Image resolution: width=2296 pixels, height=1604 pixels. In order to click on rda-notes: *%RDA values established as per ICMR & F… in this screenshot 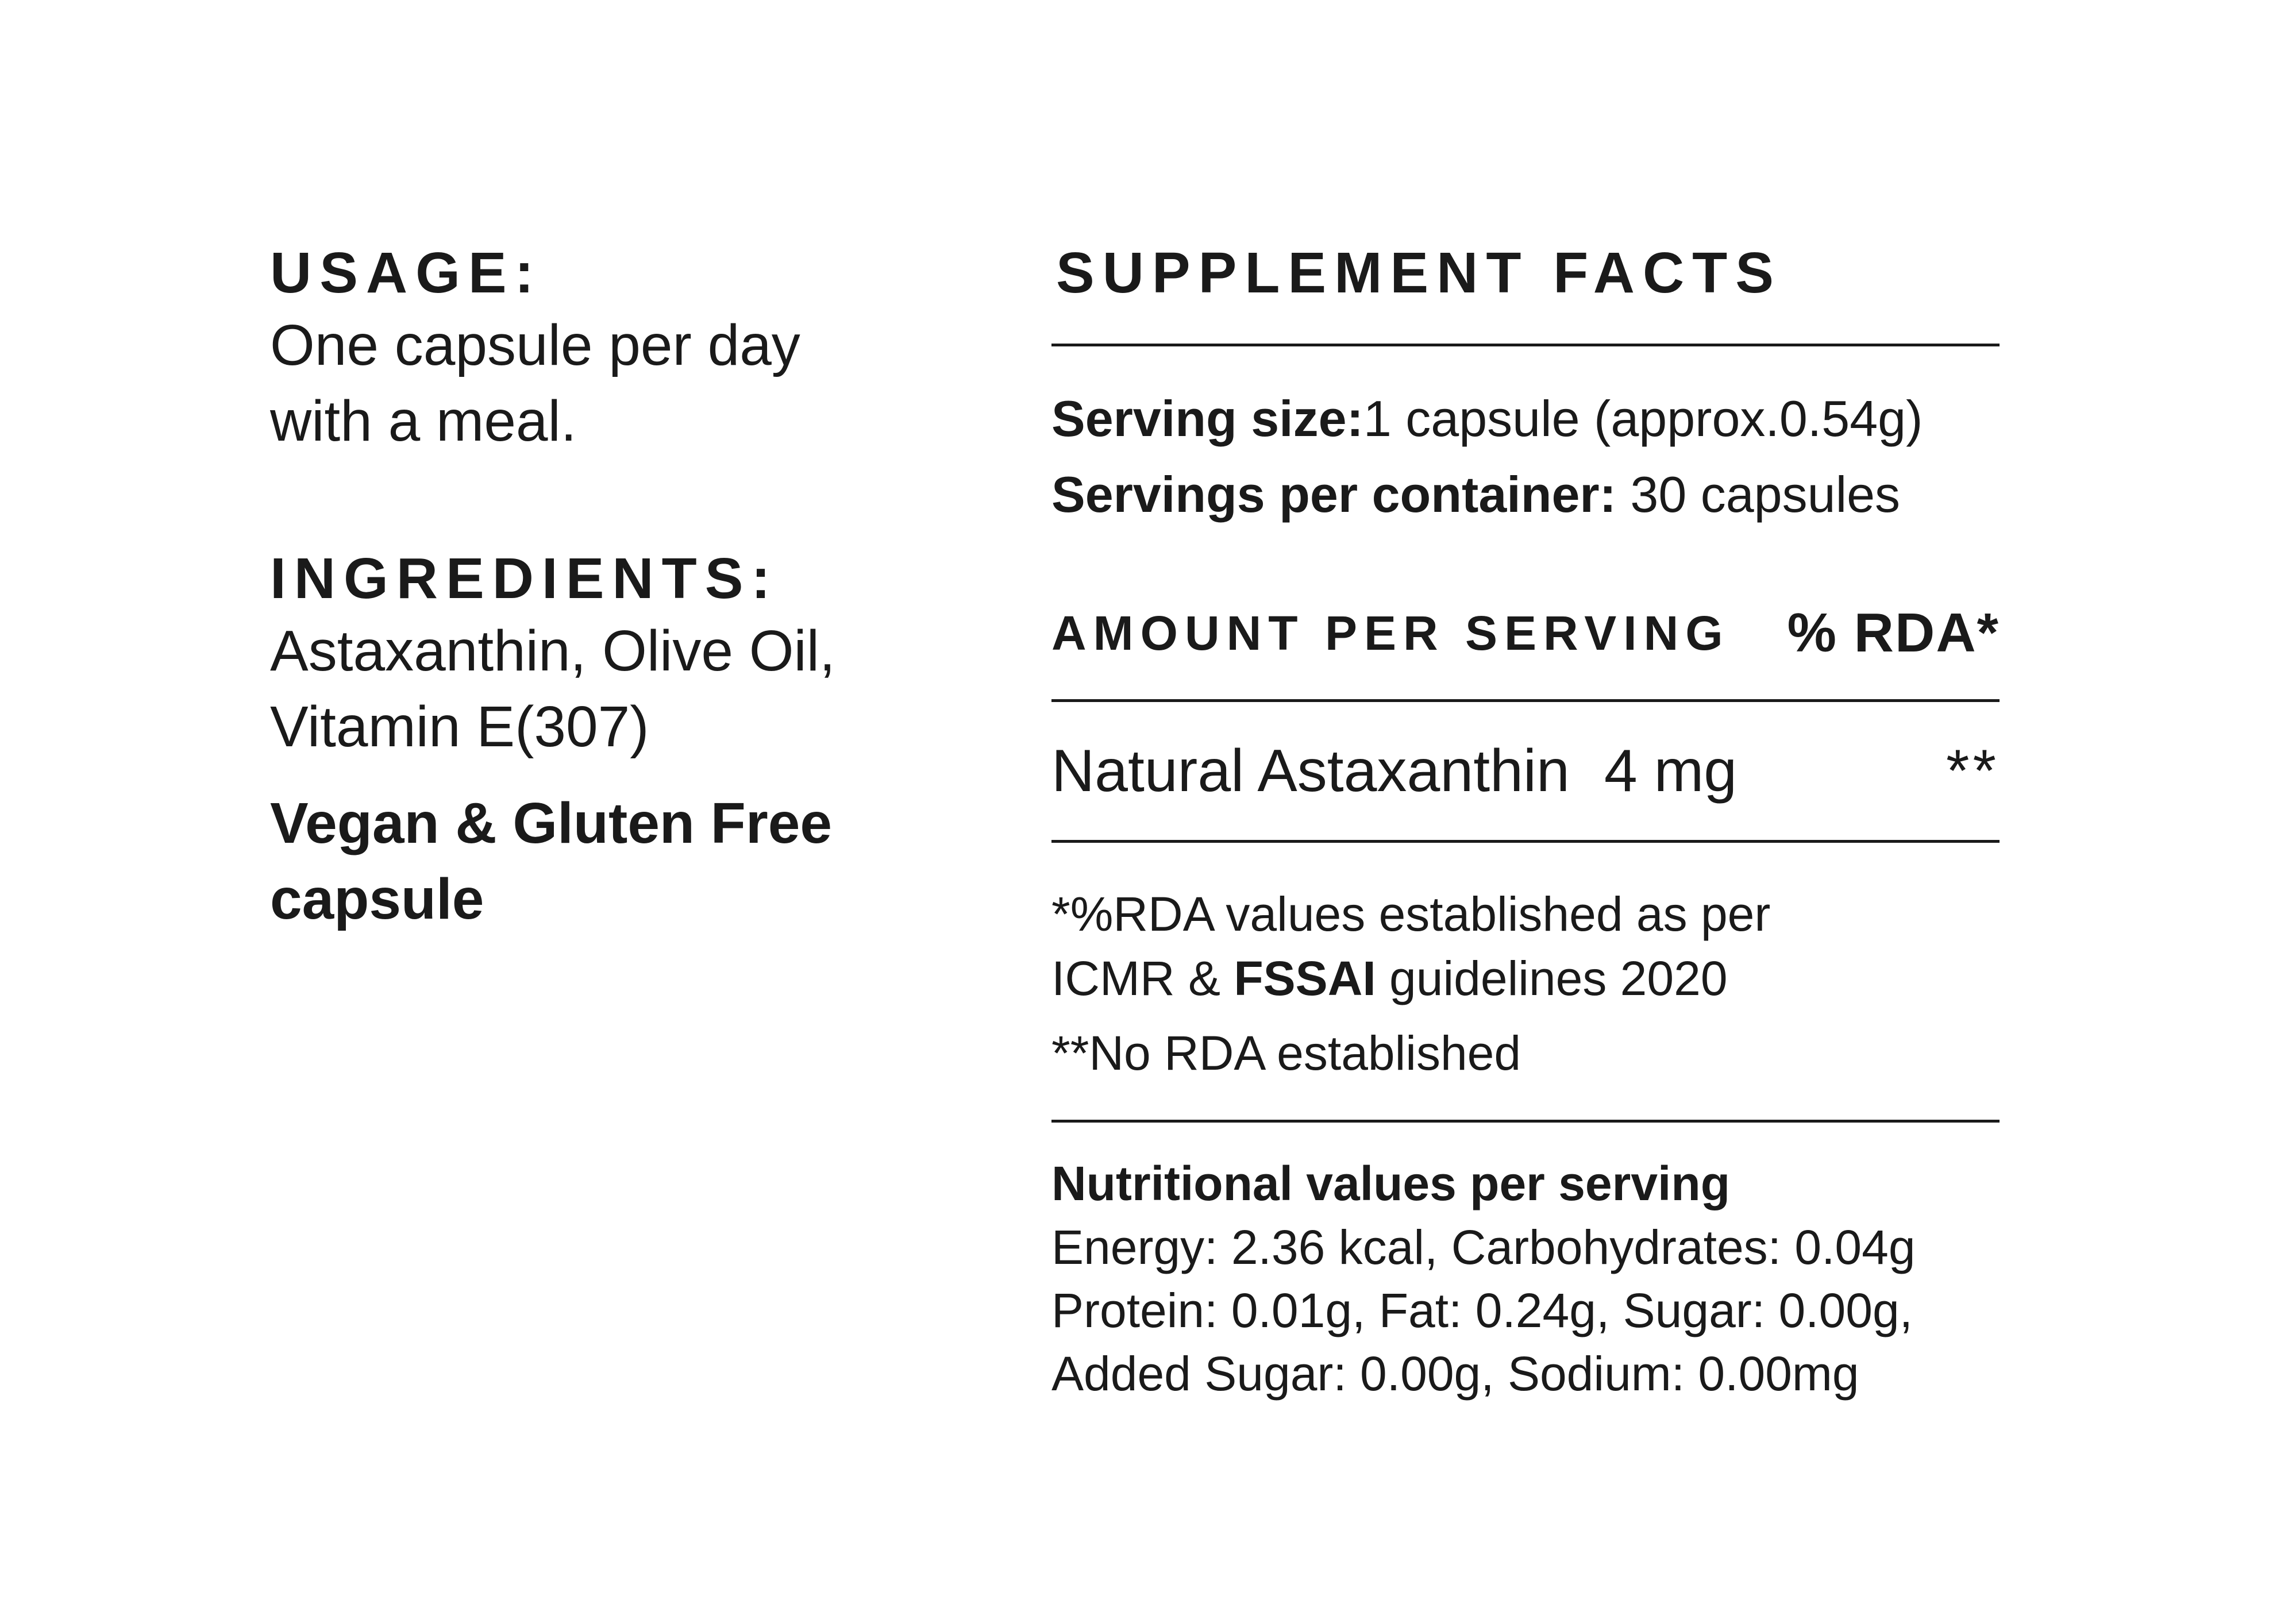, I will do `click(1525, 983)`.